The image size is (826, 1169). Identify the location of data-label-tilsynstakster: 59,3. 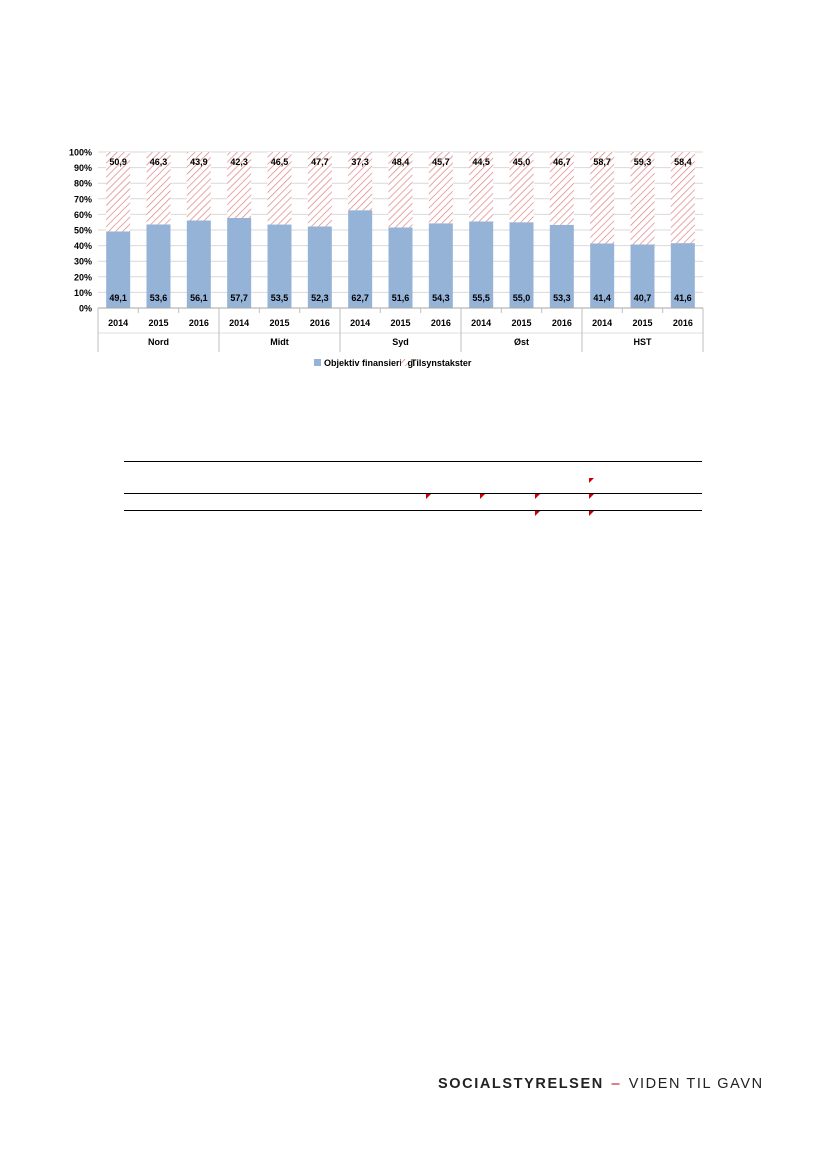
(643, 162).